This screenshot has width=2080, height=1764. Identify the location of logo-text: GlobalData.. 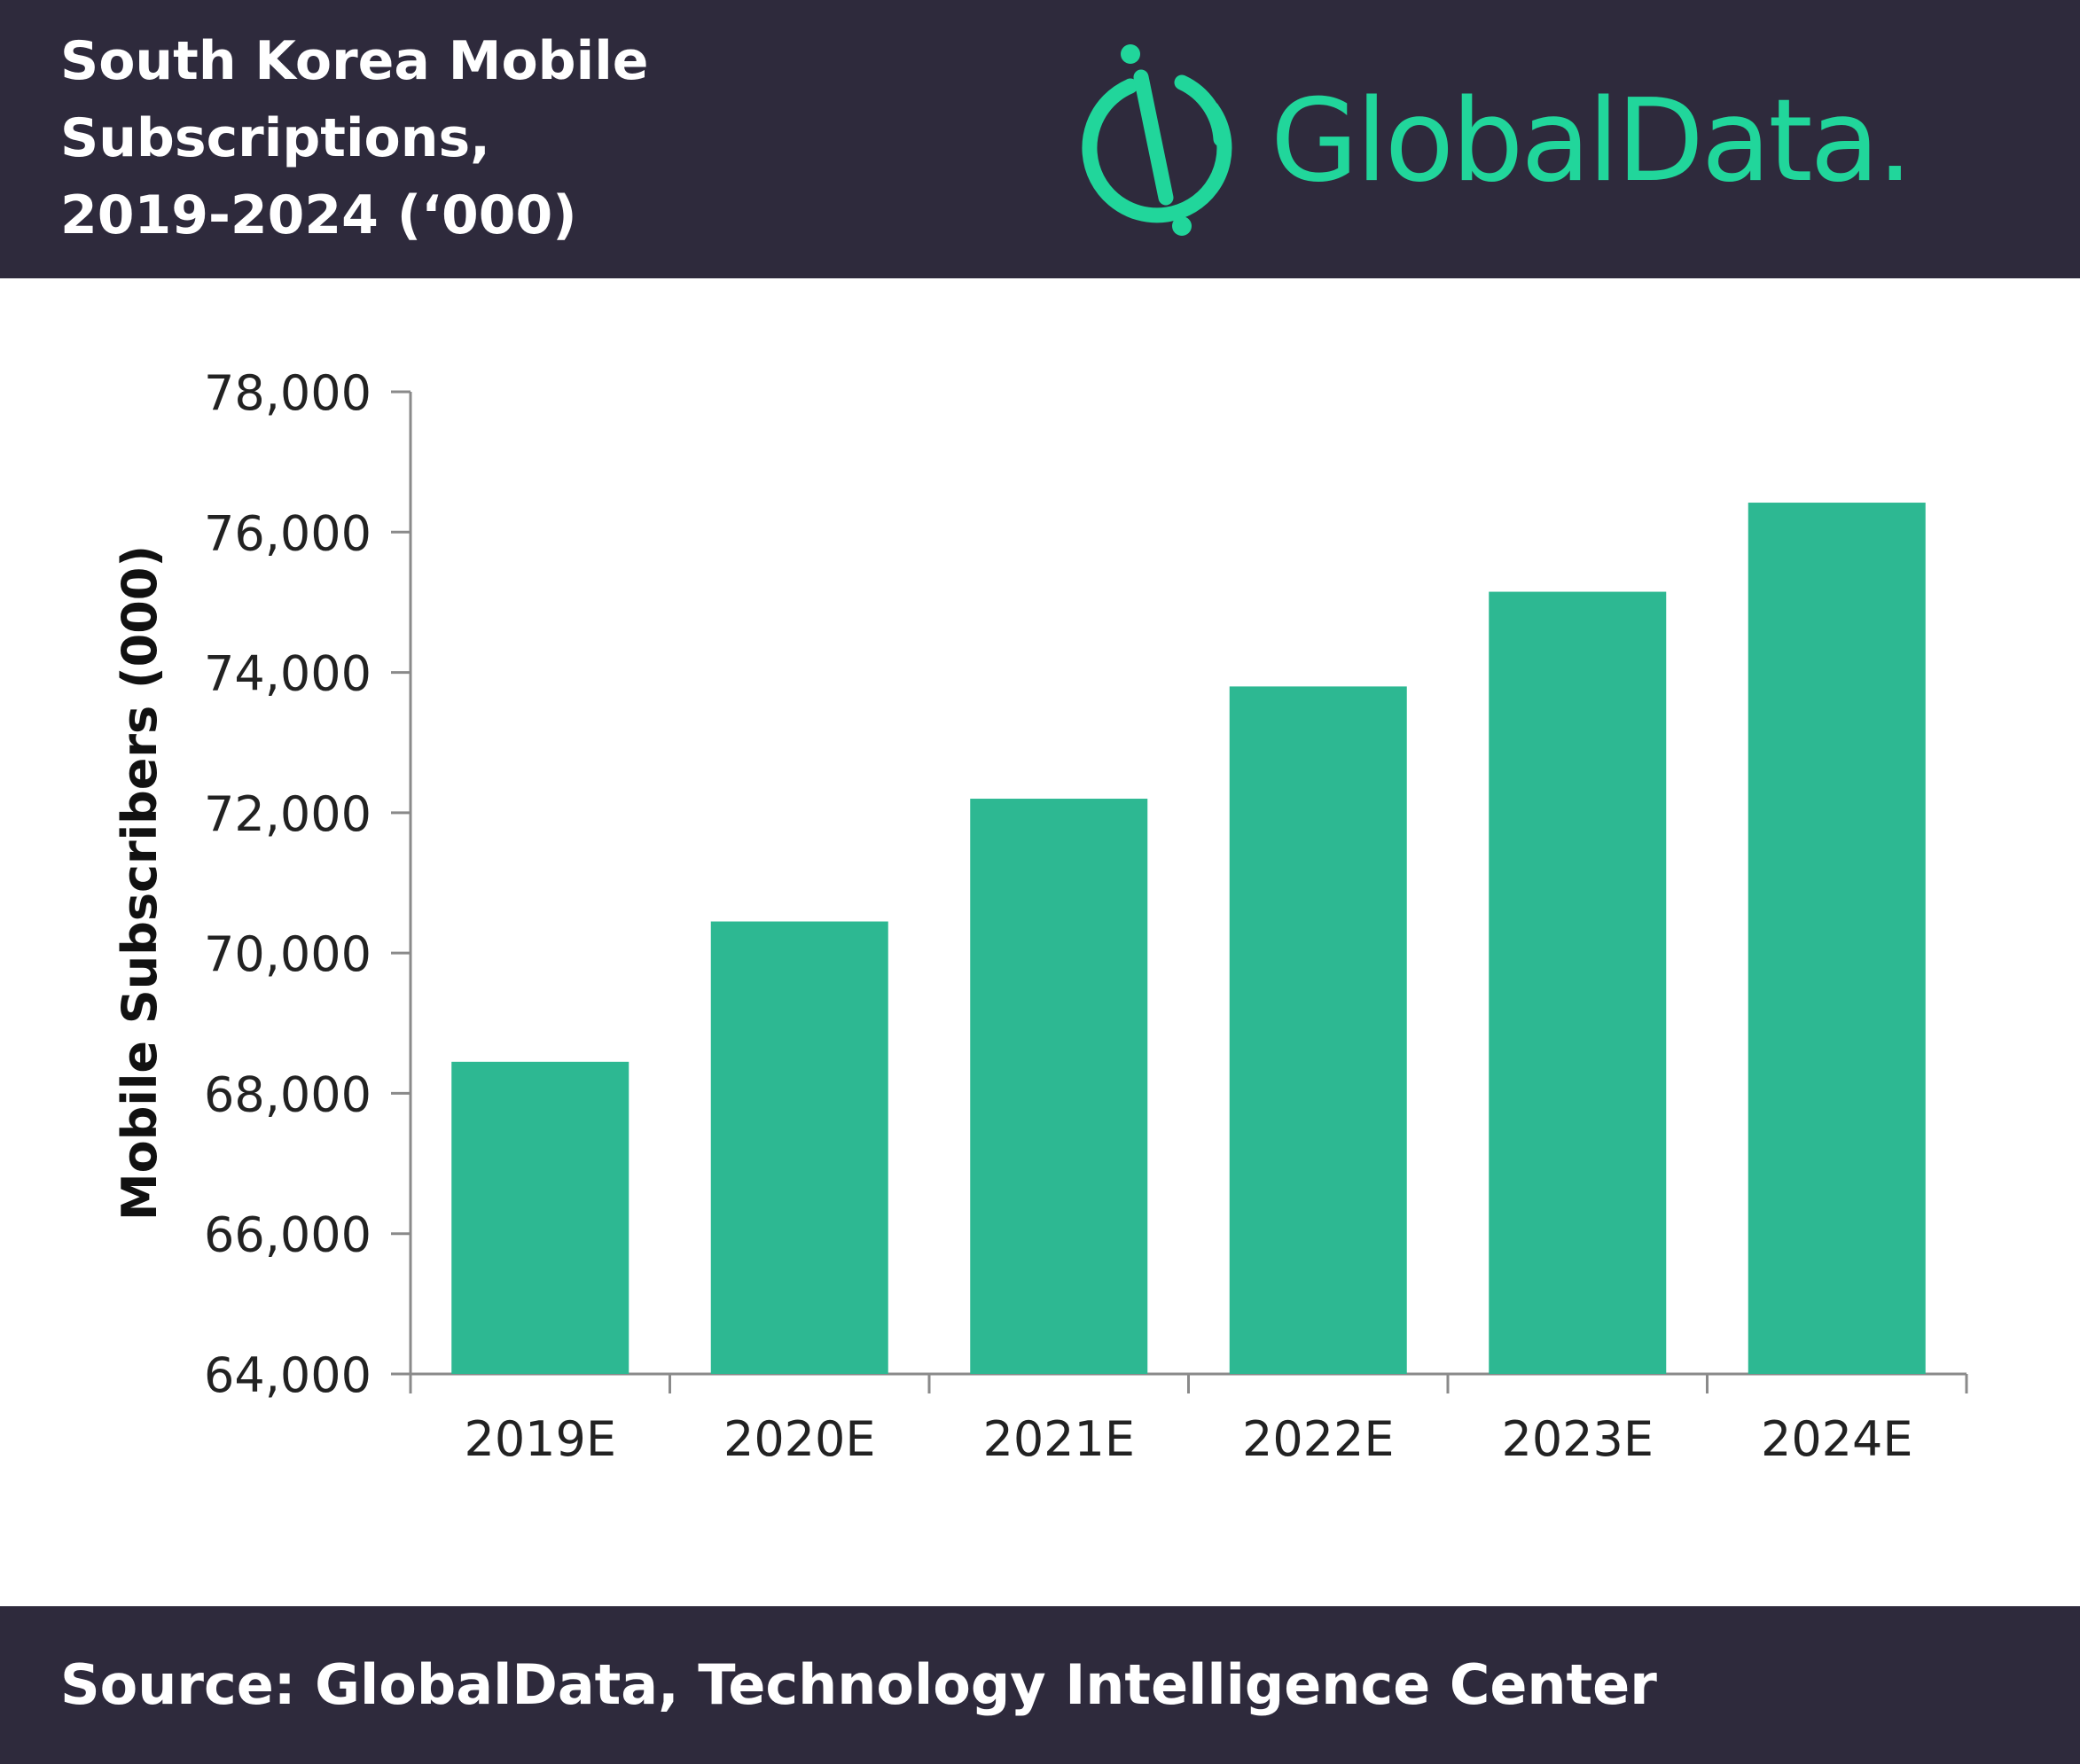
(1592, 141).